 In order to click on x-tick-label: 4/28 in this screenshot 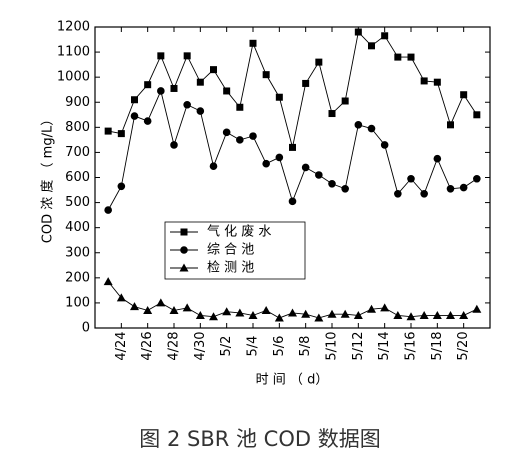, I will do `click(174, 345)`.